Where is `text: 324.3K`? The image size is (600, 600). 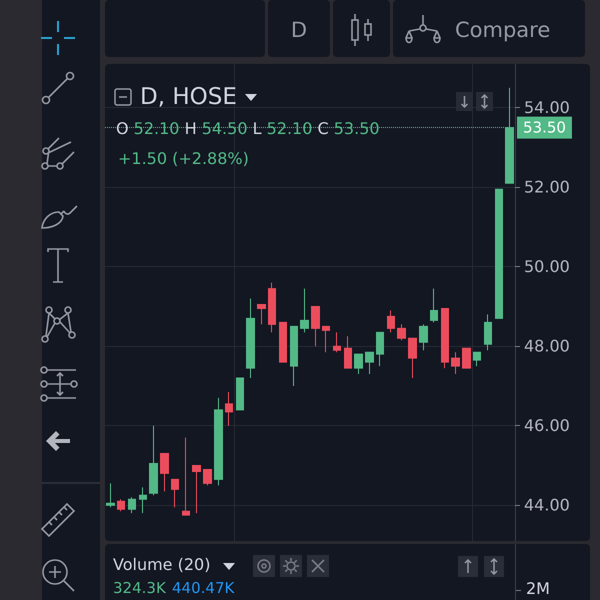 text: 324.3K is located at coordinates (139, 588).